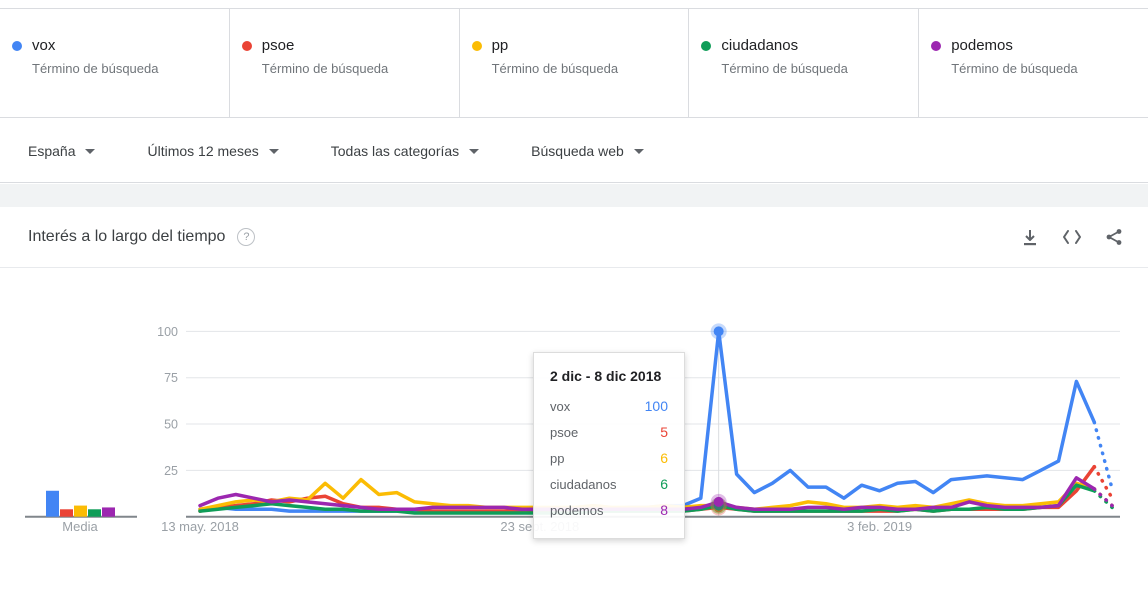  What do you see at coordinates (577, 150) in the screenshot?
I see `filter-label: Búsqueda web` at bounding box center [577, 150].